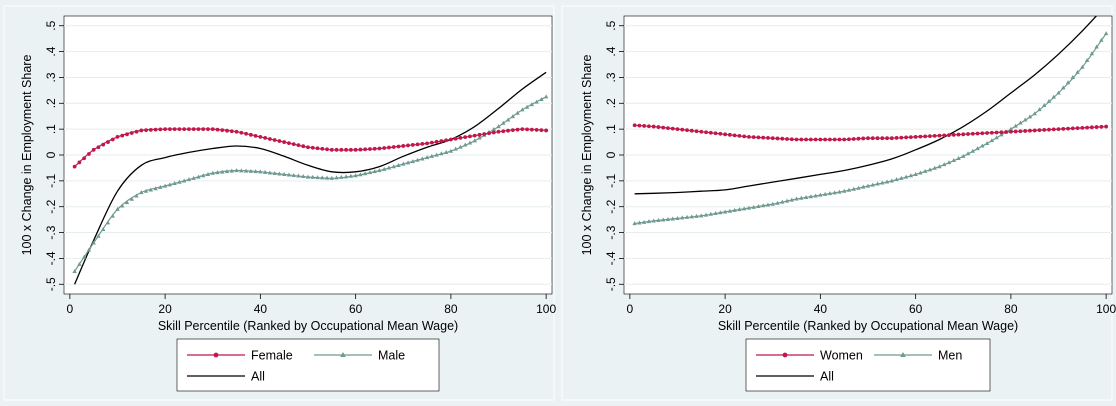  What do you see at coordinates (310, 148) in the screenshot?
I see `series-female` at bounding box center [310, 148].